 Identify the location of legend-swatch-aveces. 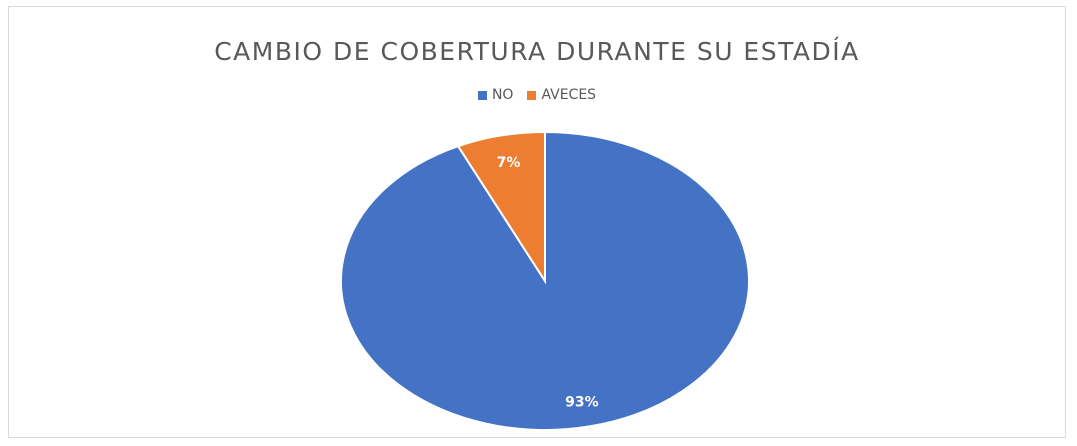
(532, 95).